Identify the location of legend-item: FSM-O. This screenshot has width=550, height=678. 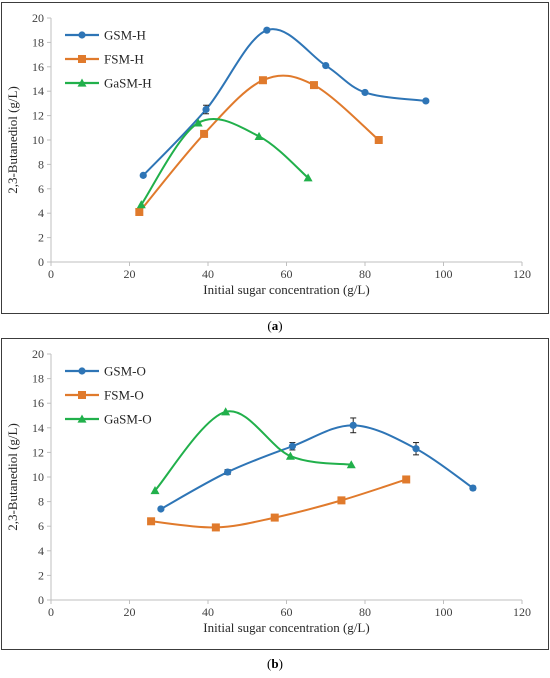
(104, 395).